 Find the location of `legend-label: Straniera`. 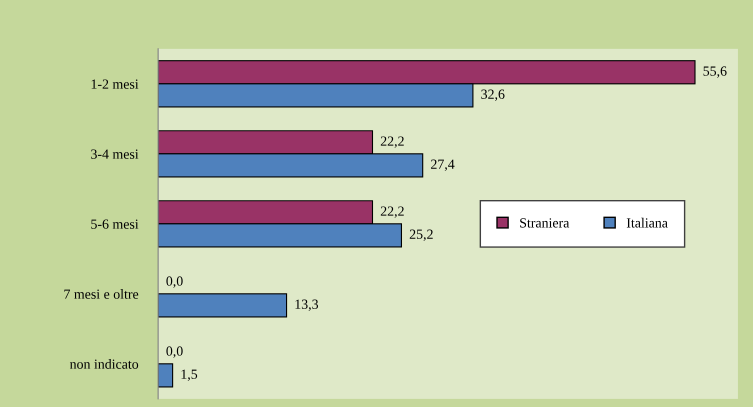

legend-label: Straniera is located at coordinates (545, 223).